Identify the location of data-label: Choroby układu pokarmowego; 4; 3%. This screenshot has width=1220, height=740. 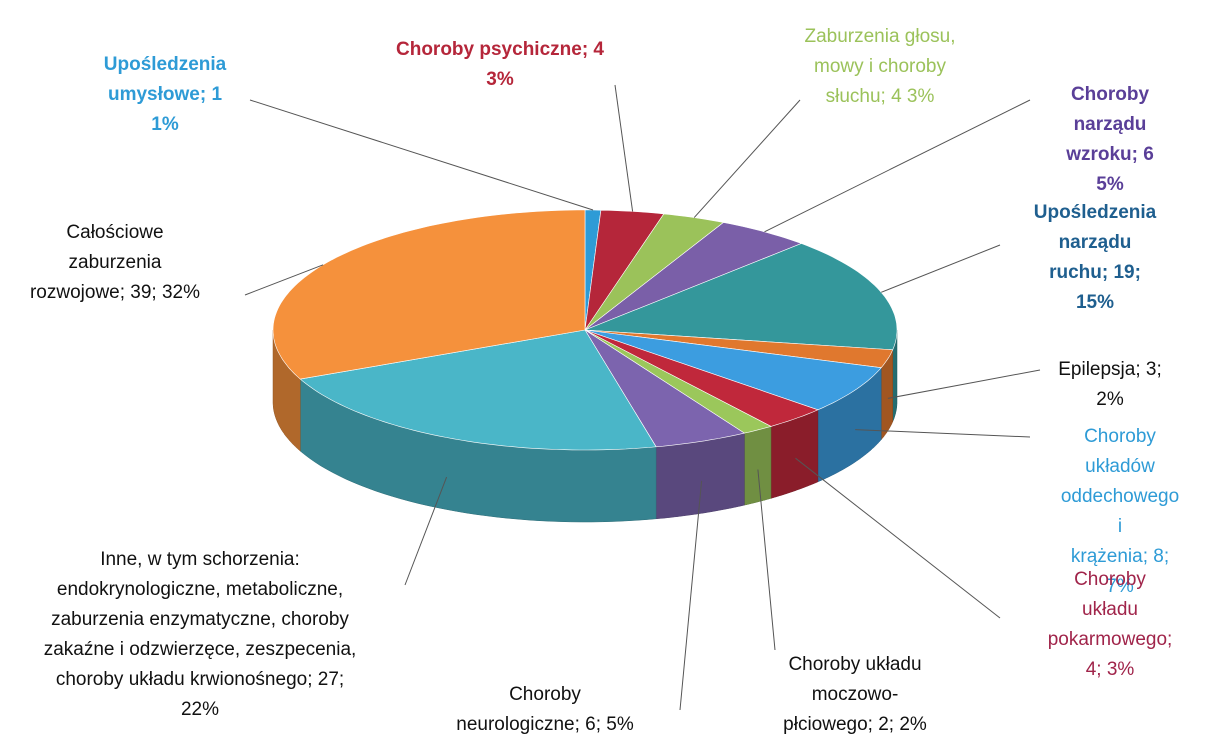
(1110, 624).